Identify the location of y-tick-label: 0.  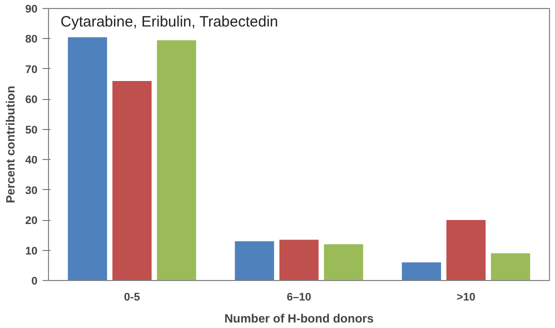
(34, 282).